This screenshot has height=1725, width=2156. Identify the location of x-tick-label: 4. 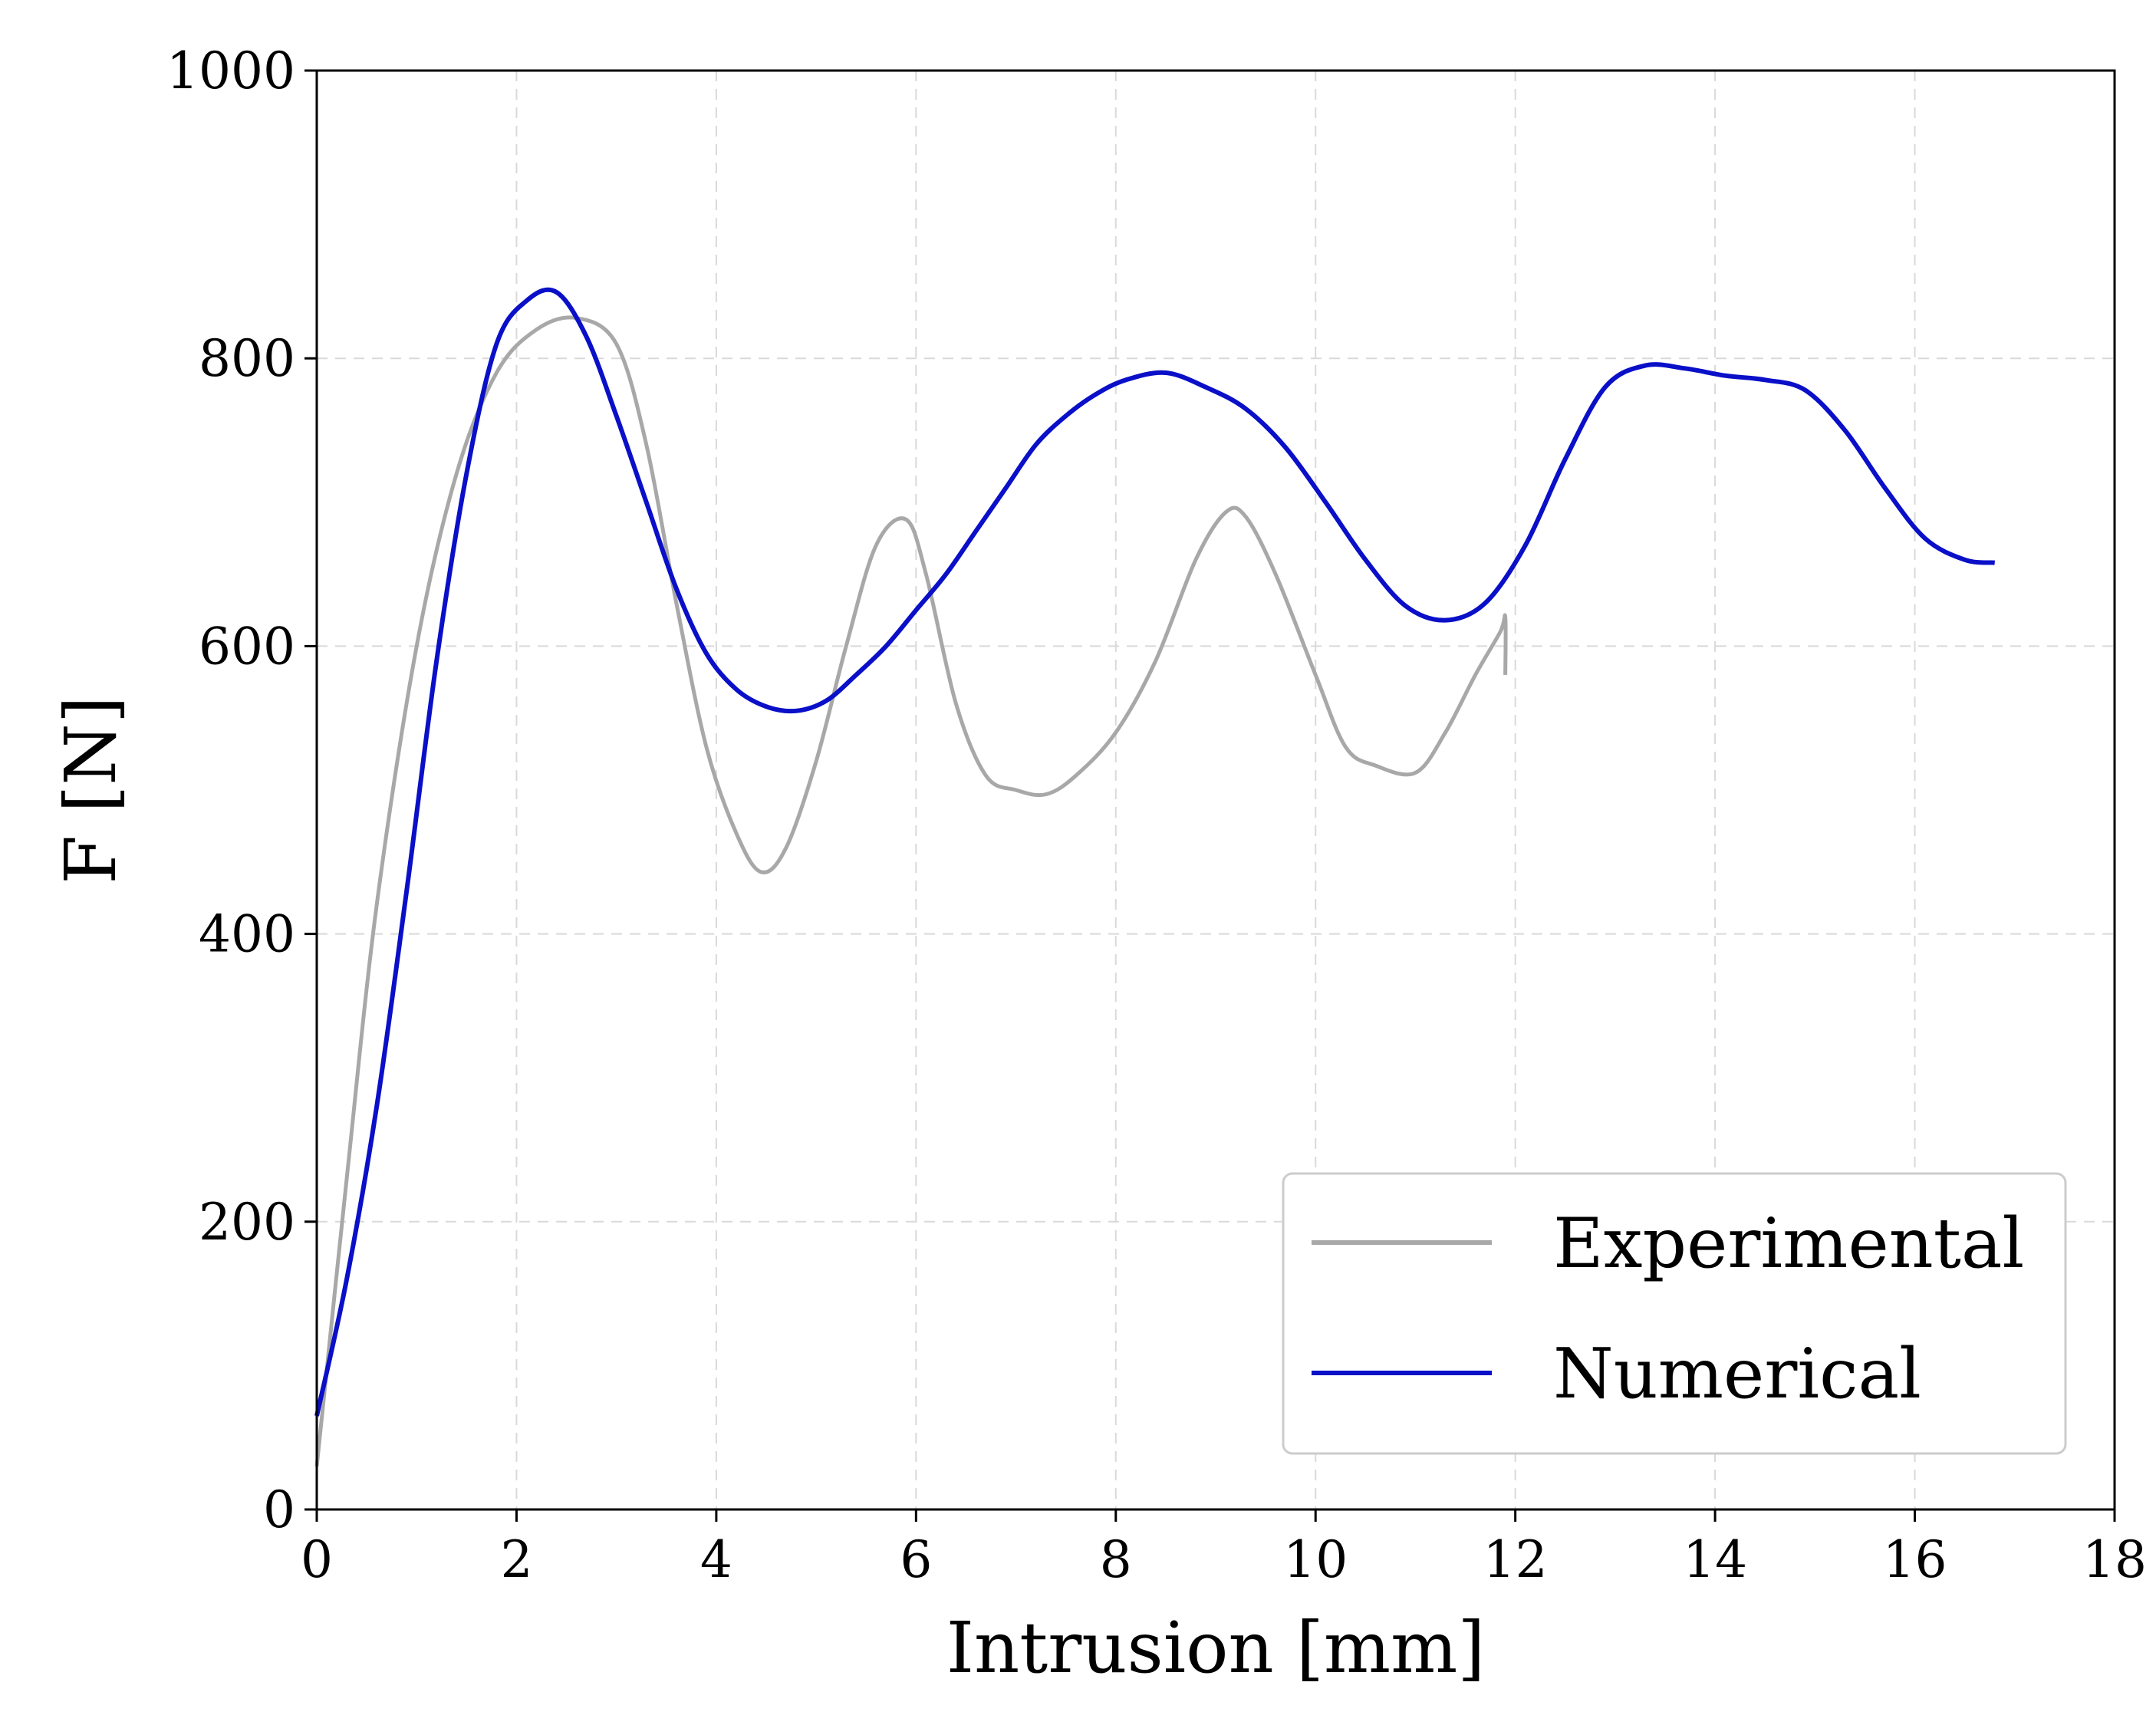
(716, 1559).